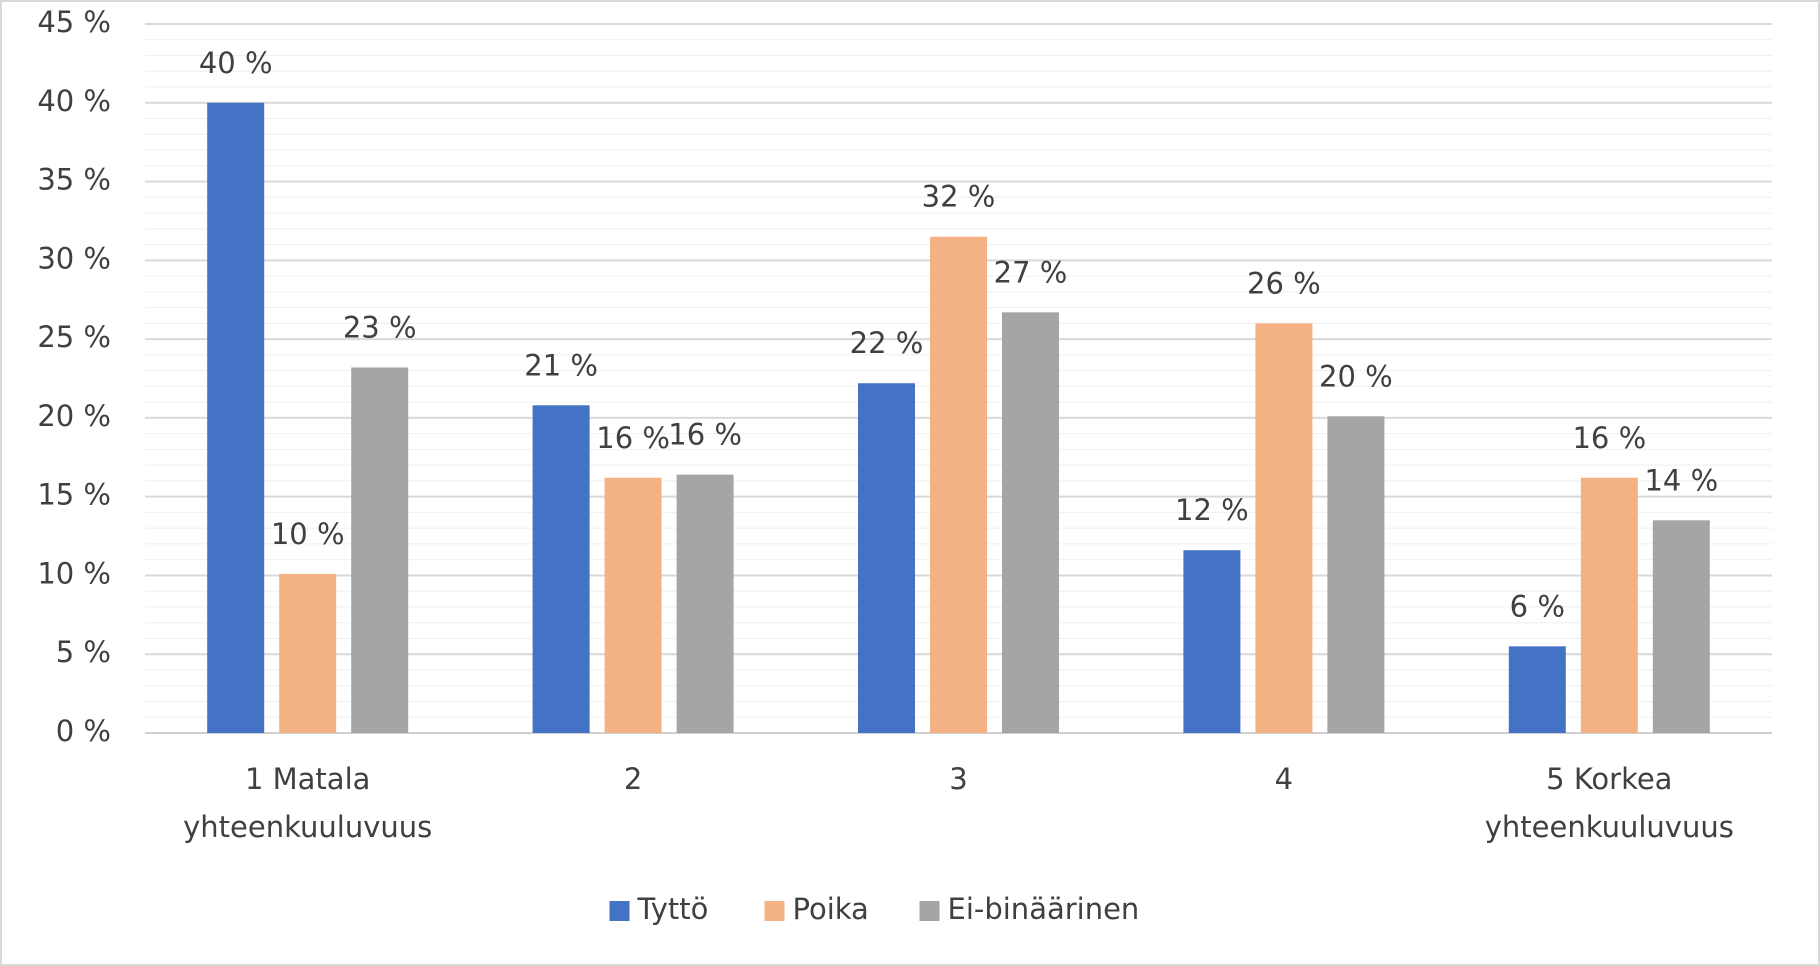 Image resolution: width=1820 pixels, height=966 pixels. What do you see at coordinates (1609, 803) in the screenshot?
I see `x-tick-label: 5 Korkea yhteenkuuluvuus` at bounding box center [1609, 803].